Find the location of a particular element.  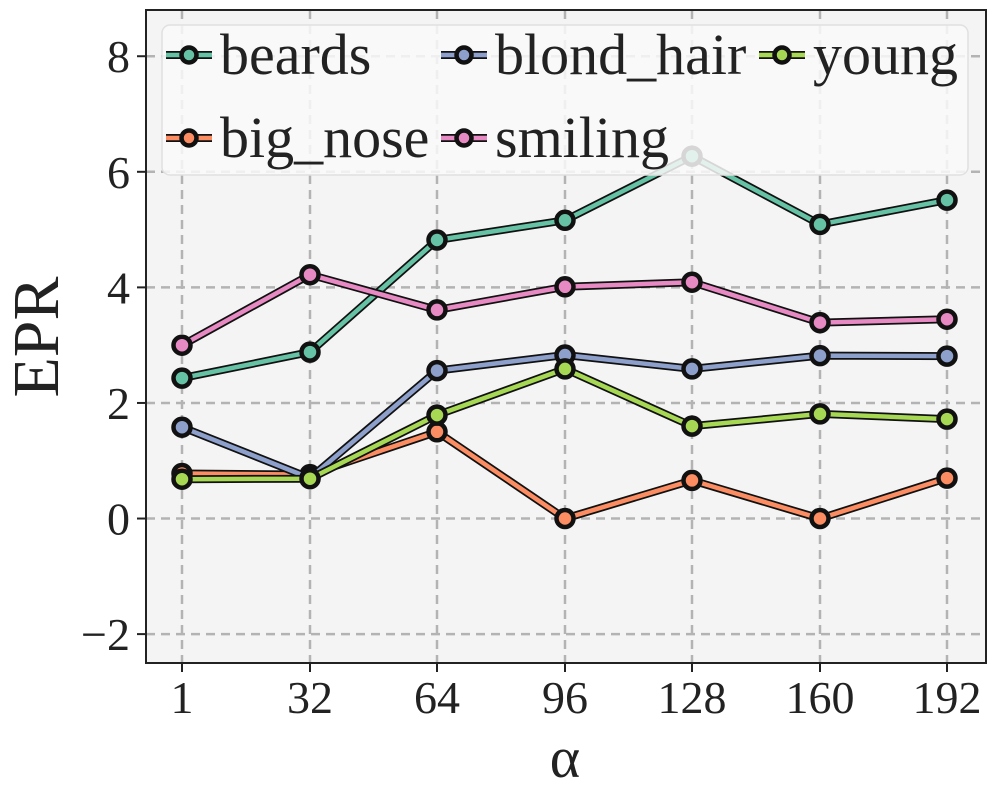

series-young is located at coordinates (564, 424).